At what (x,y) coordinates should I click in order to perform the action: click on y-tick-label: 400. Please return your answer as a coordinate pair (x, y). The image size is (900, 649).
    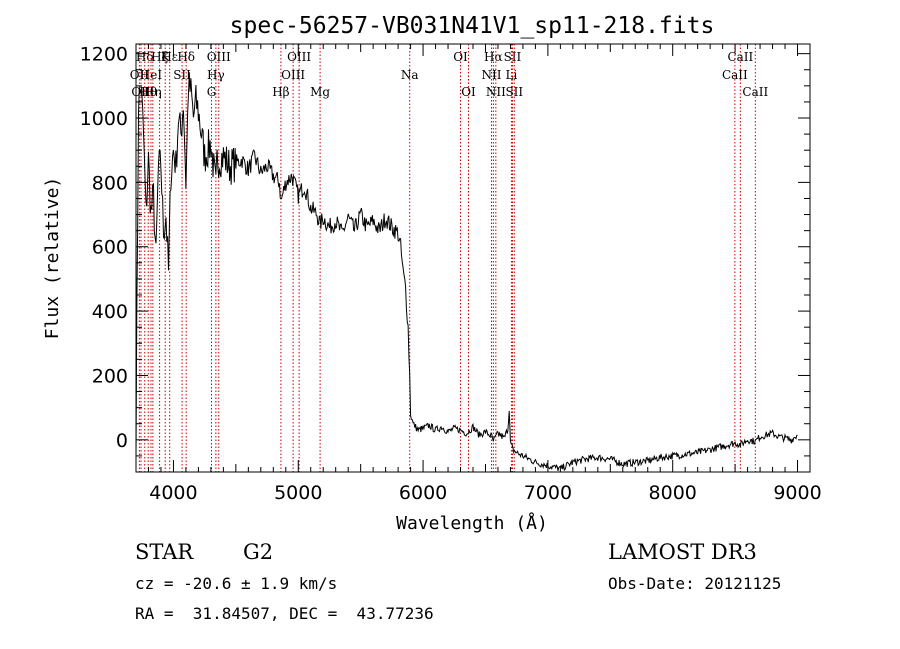
    Looking at the image, I should click on (110, 312).